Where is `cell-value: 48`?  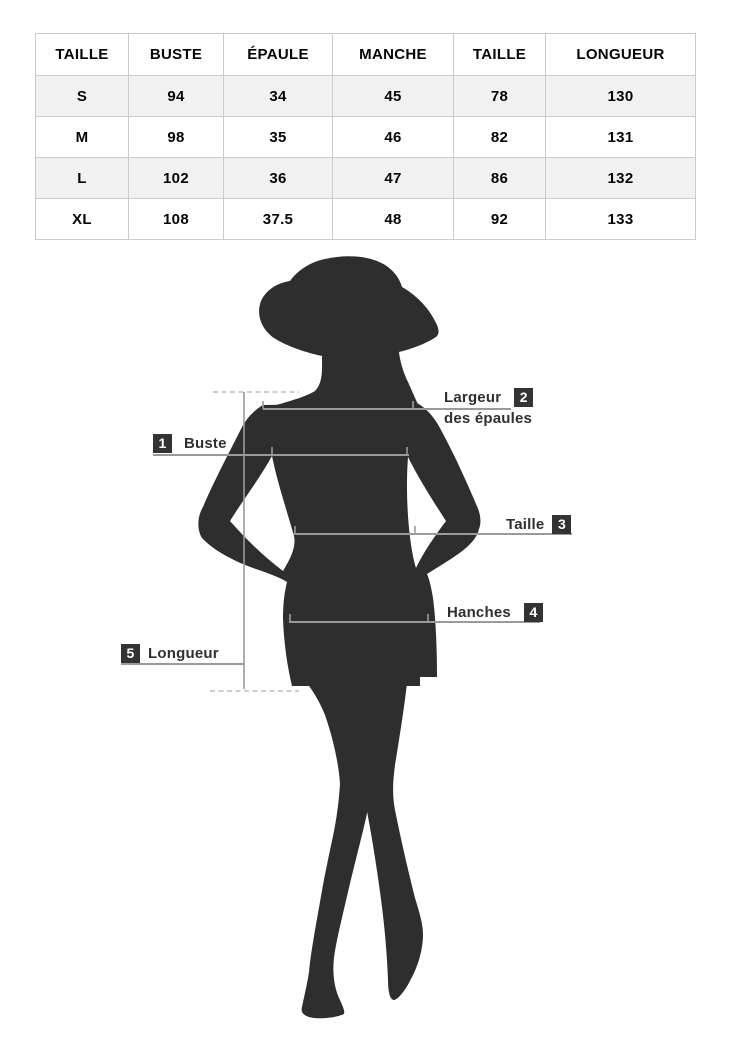 cell-value: 48 is located at coordinates (393, 219).